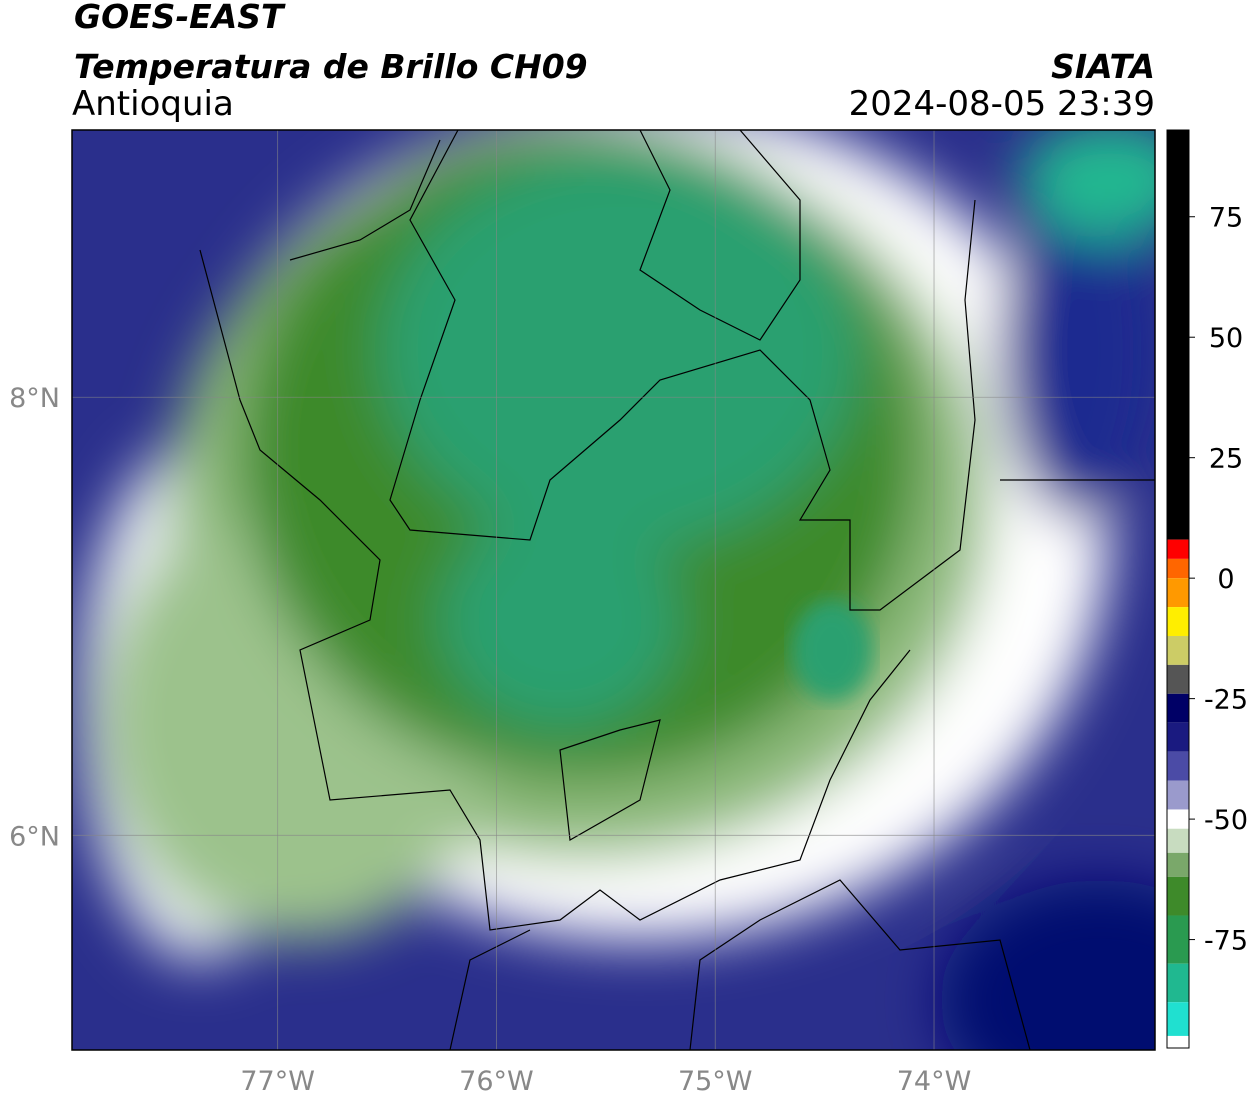 This screenshot has width=1252, height=1099. Describe the element at coordinates (34, 398) in the screenshot. I see `y-tick-label: 8°N` at that location.